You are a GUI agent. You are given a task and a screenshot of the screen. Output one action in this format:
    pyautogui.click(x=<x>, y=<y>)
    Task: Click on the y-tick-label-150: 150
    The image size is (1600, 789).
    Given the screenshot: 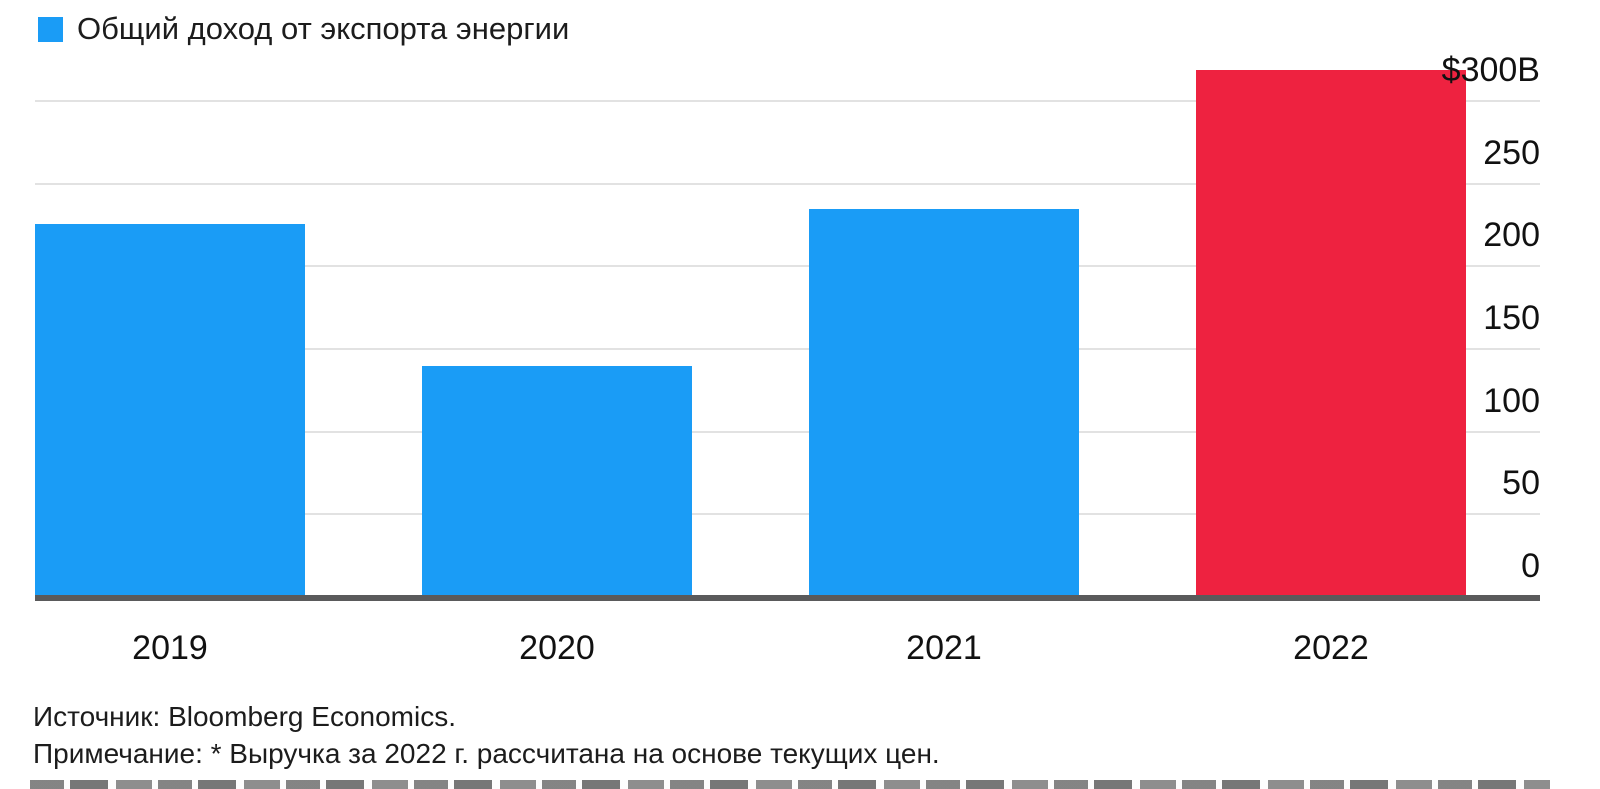 What is the action you would take?
    pyautogui.click(x=1511, y=318)
    